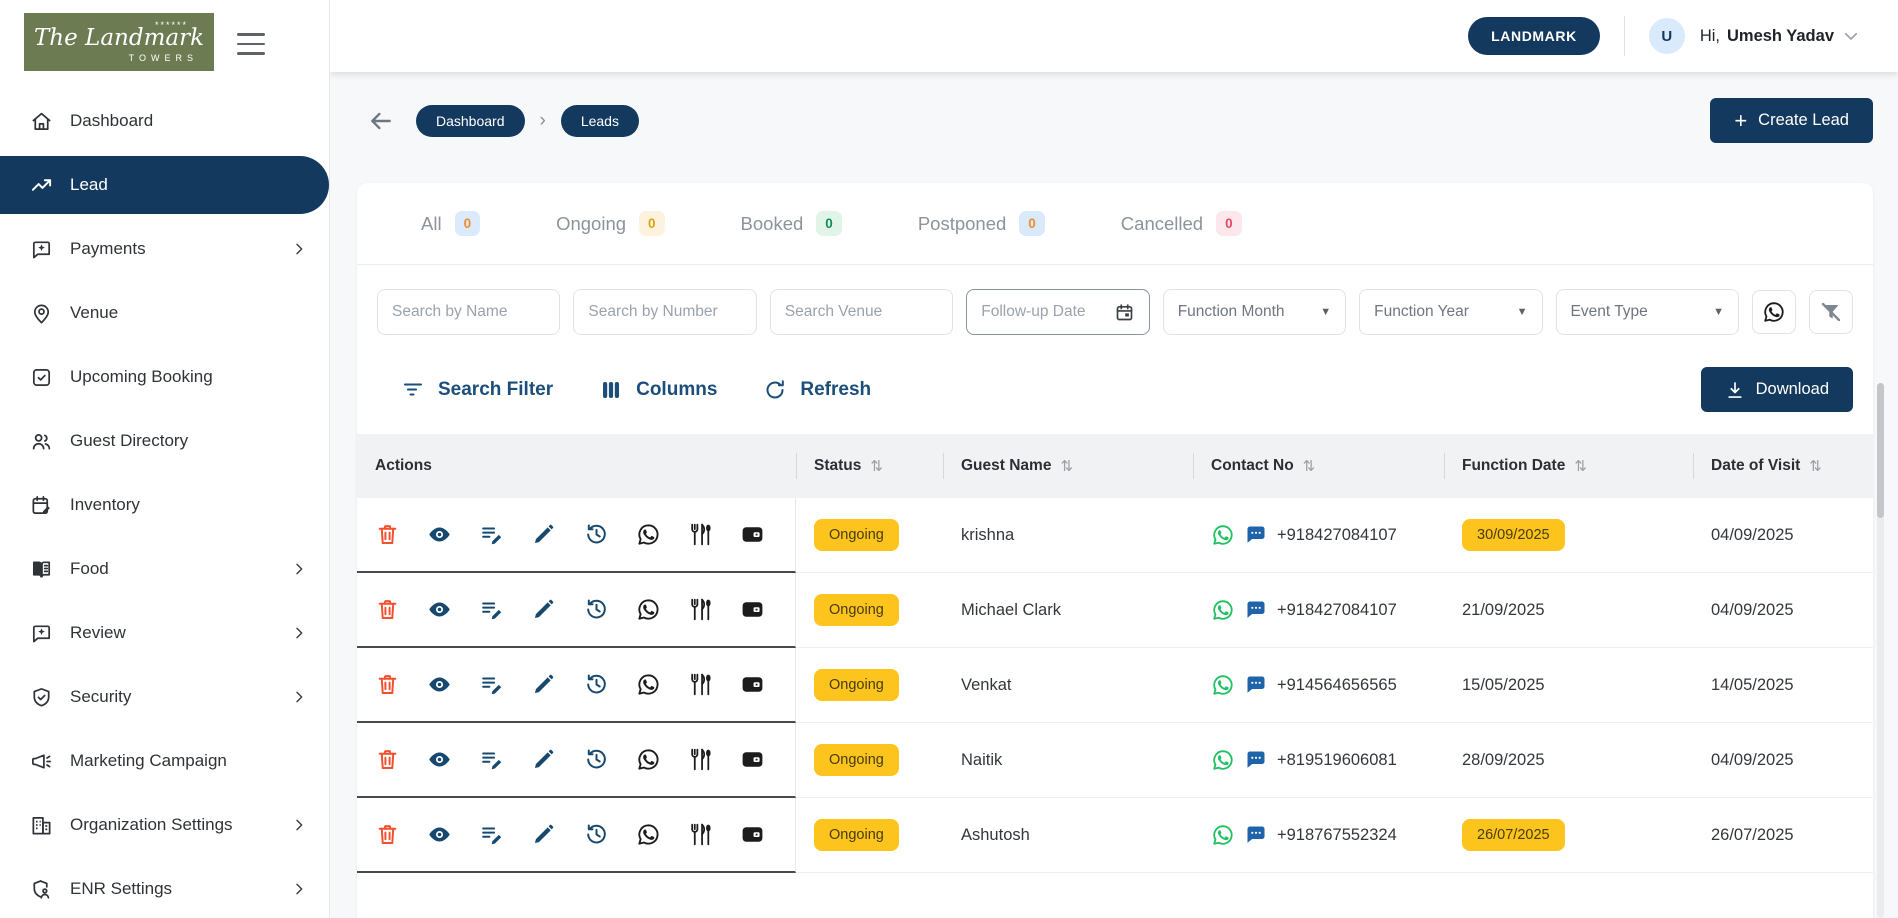  I want to click on tab-postponed: Postponed 0, so click(981, 223).